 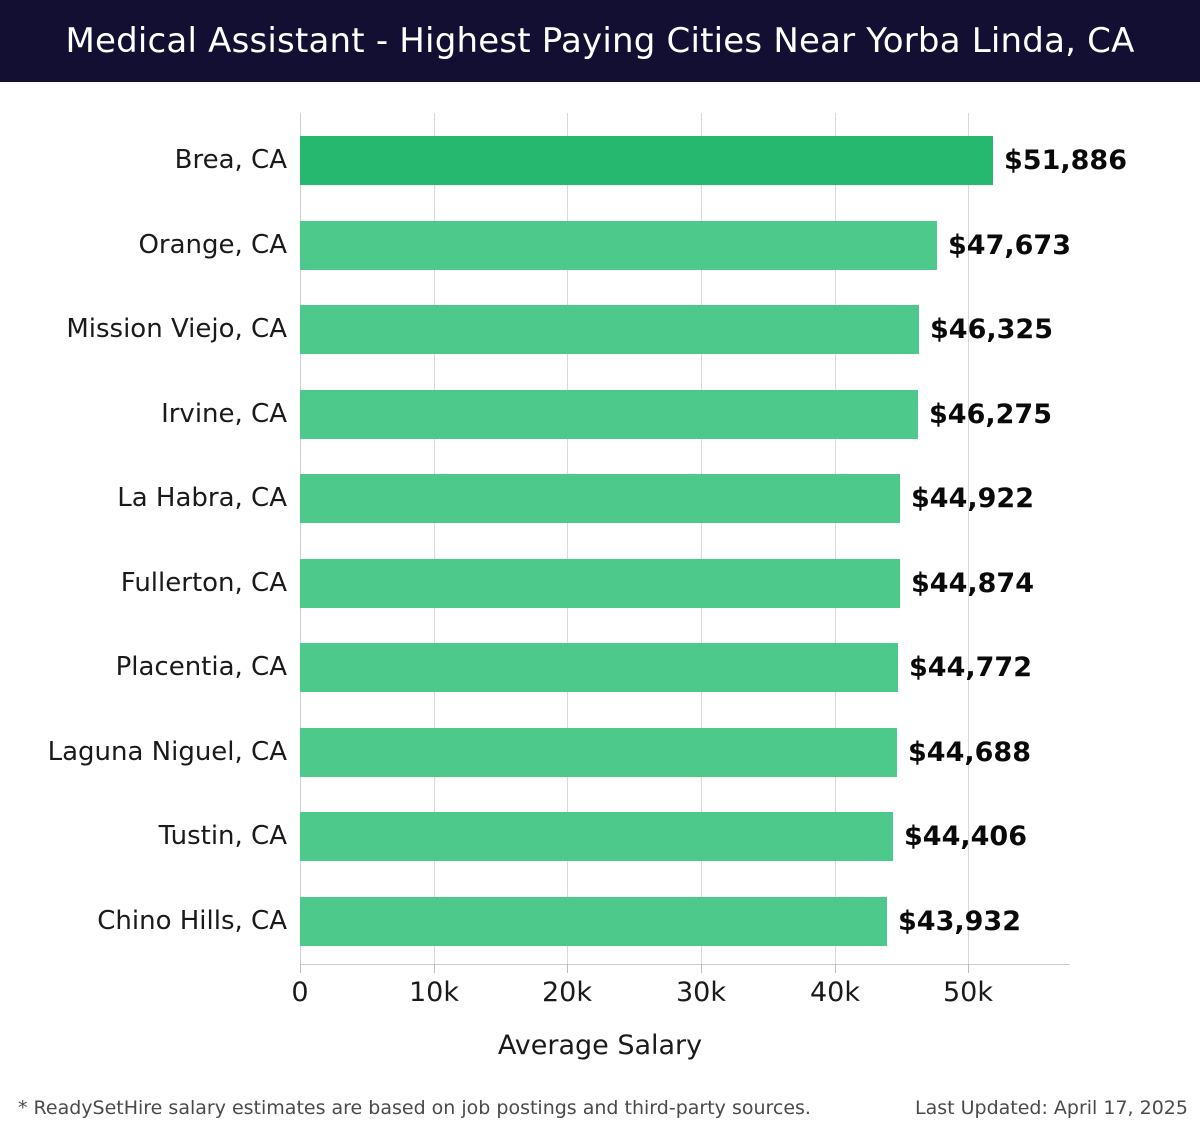 What do you see at coordinates (701, 992) in the screenshot?
I see `x-tick-label: 30k` at bounding box center [701, 992].